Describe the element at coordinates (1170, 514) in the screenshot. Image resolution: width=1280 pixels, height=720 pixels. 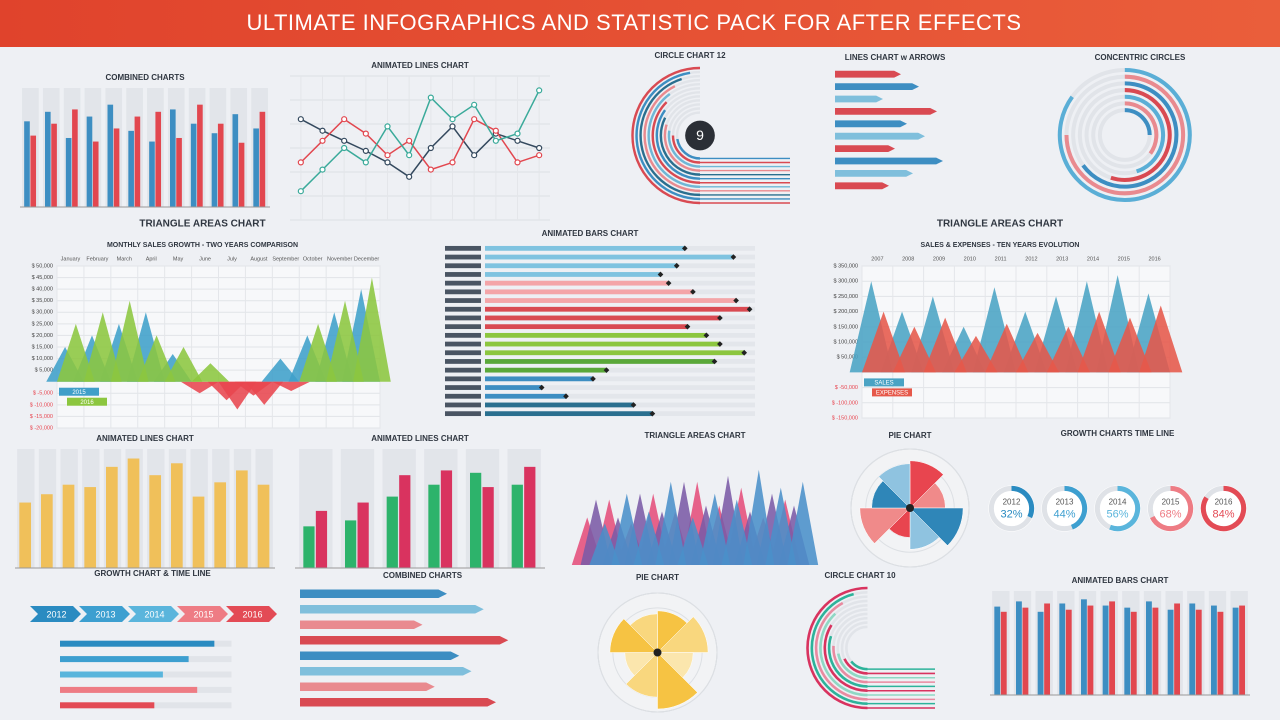
I see `donut-value: 68%` at that location.